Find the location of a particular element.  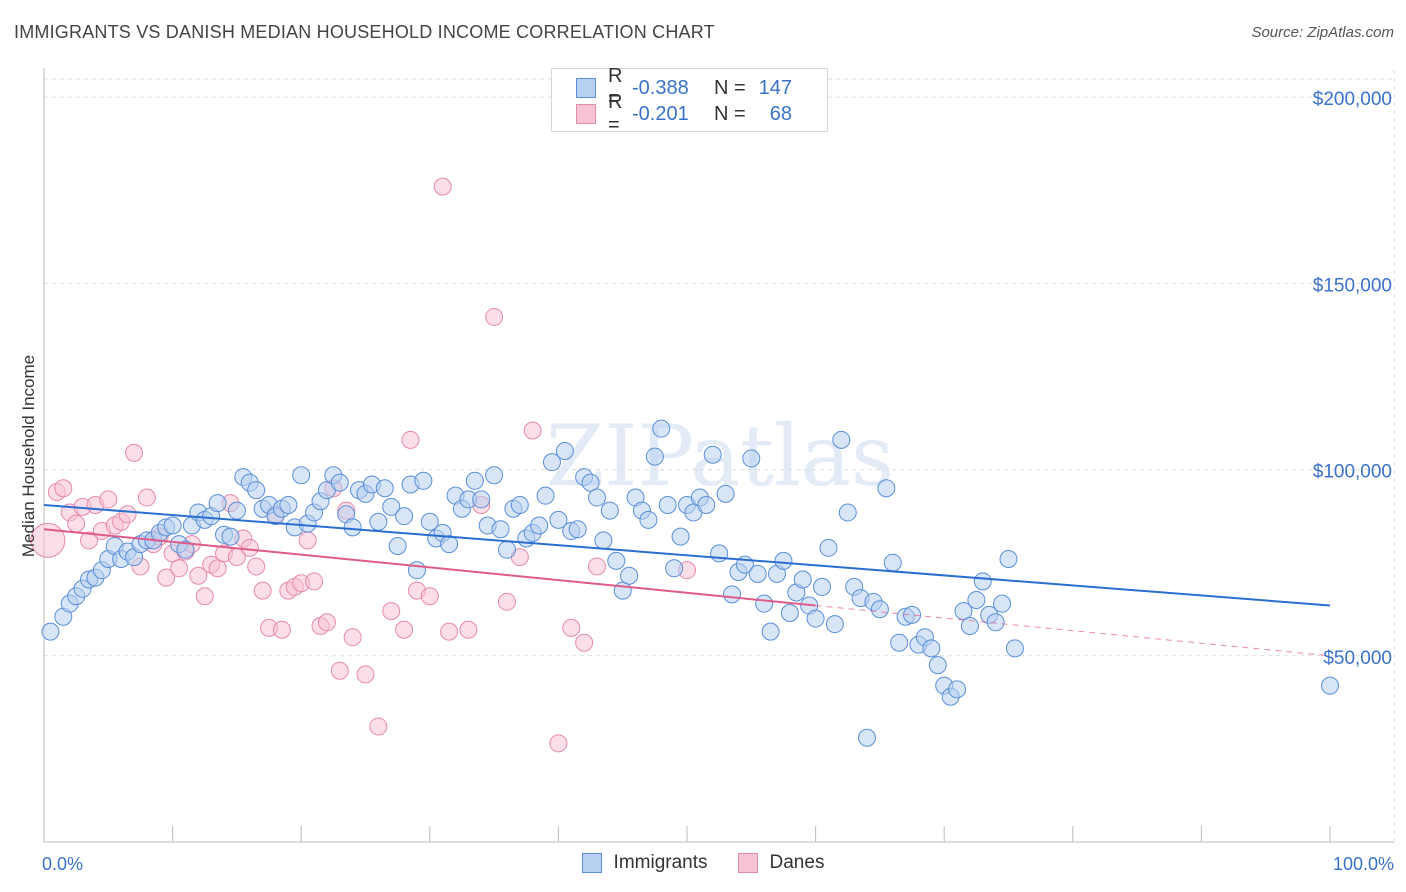

legend-r-danes: -0.201 is located at coordinates (660, 113).